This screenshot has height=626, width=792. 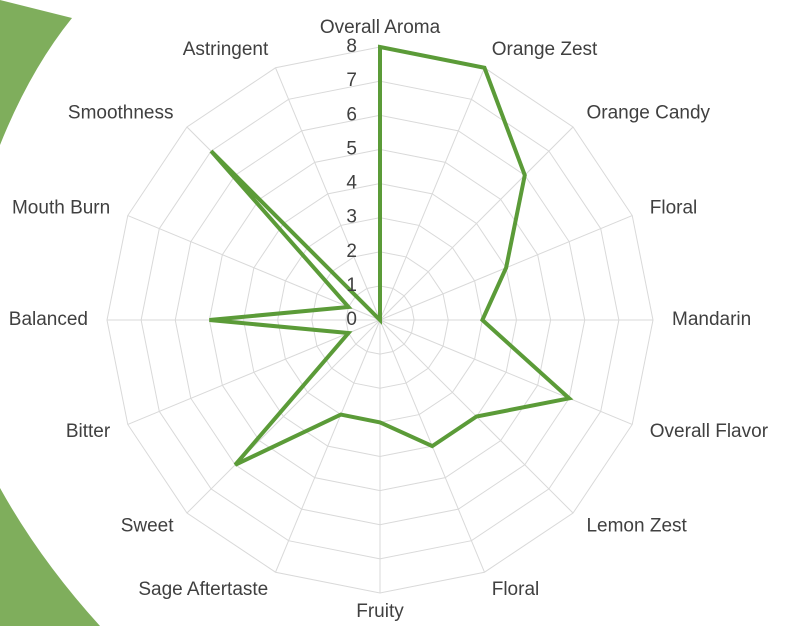 What do you see at coordinates (351, 285) in the screenshot?
I see `tick-label: 1` at bounding box center [351, 285].